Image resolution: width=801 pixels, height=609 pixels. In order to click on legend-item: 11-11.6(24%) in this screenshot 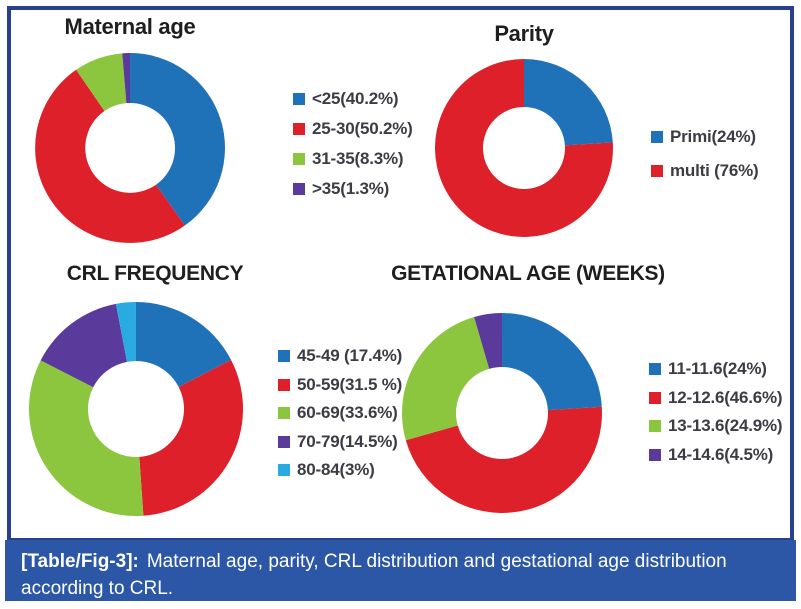, I will do `click(715, 369)`.